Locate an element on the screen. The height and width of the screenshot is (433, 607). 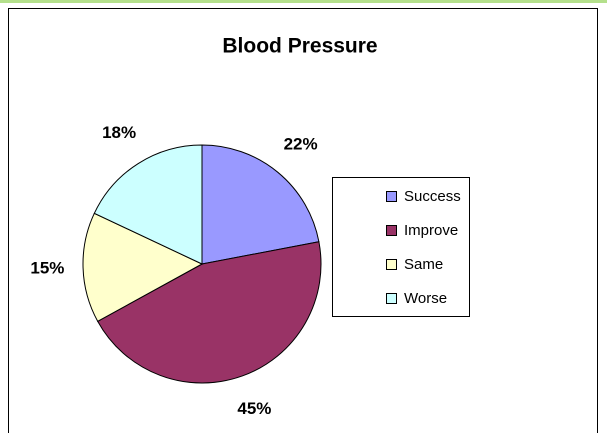
legend-label: Same is located at coordinates (423, 264).